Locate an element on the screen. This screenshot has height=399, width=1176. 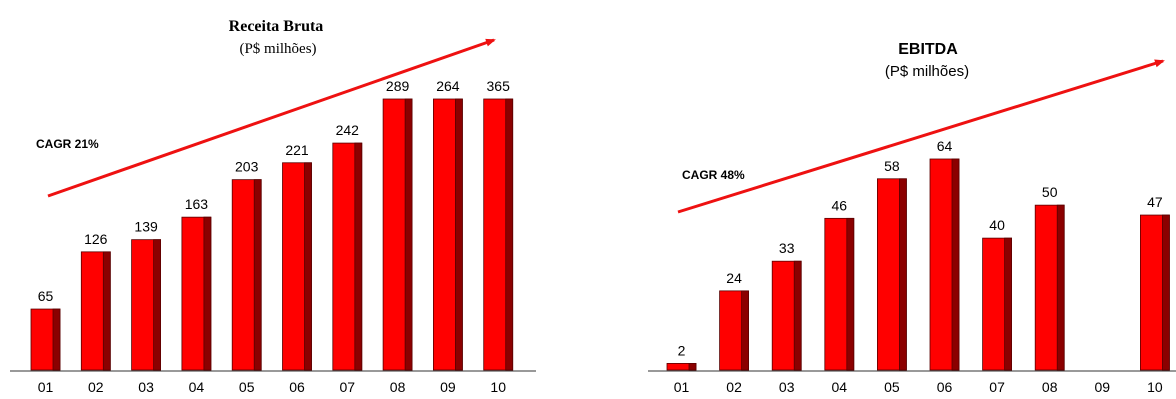
value-label: 221 is located at coordinates (297, 150).